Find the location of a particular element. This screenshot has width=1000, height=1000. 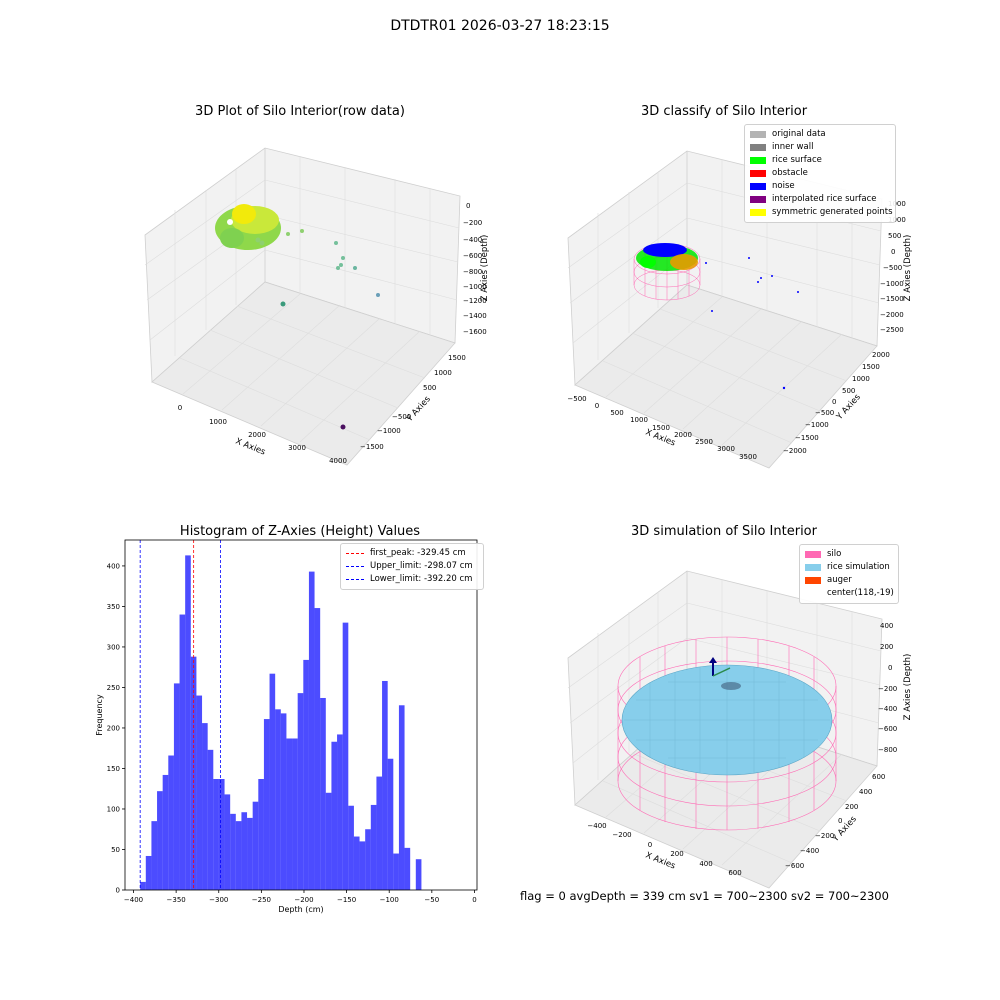

legend-entry: center(118,-19) is located at coordinates (849, 593).